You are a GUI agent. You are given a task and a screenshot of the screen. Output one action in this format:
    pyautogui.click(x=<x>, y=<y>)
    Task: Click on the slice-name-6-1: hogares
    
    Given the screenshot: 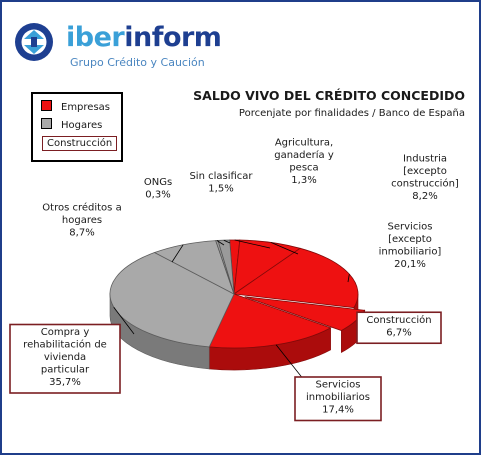 What is the action you would take?
    pyautogui.click(x=82, y=220)
    